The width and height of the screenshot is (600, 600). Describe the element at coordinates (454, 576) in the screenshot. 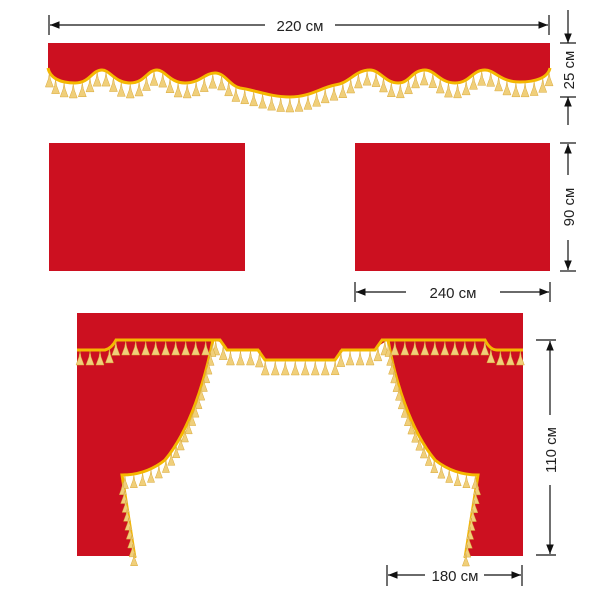

I see `curtain-width-label: 180 см` at that location.